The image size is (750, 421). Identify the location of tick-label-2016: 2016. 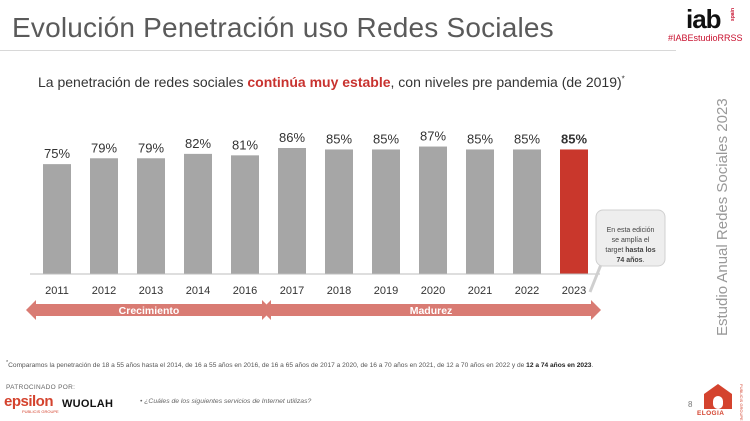
(245, 291).